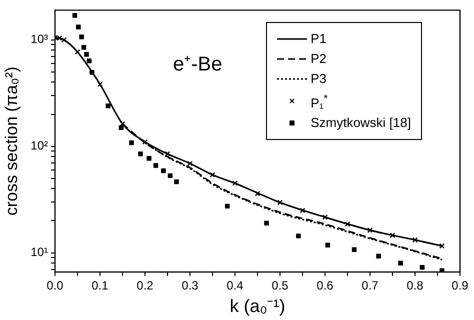 This screenshot has height=320, width=474. What do you see at coordinates (460, 285) in the screenshot?
I see `x-tick-label: 0.9` at bounding box center [460, 285].